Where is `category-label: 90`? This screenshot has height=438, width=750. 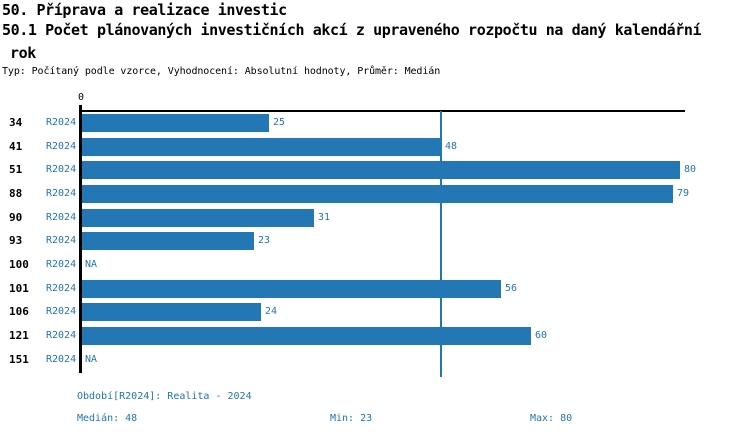
category-label: 90 is located at coordinates (16, 217).